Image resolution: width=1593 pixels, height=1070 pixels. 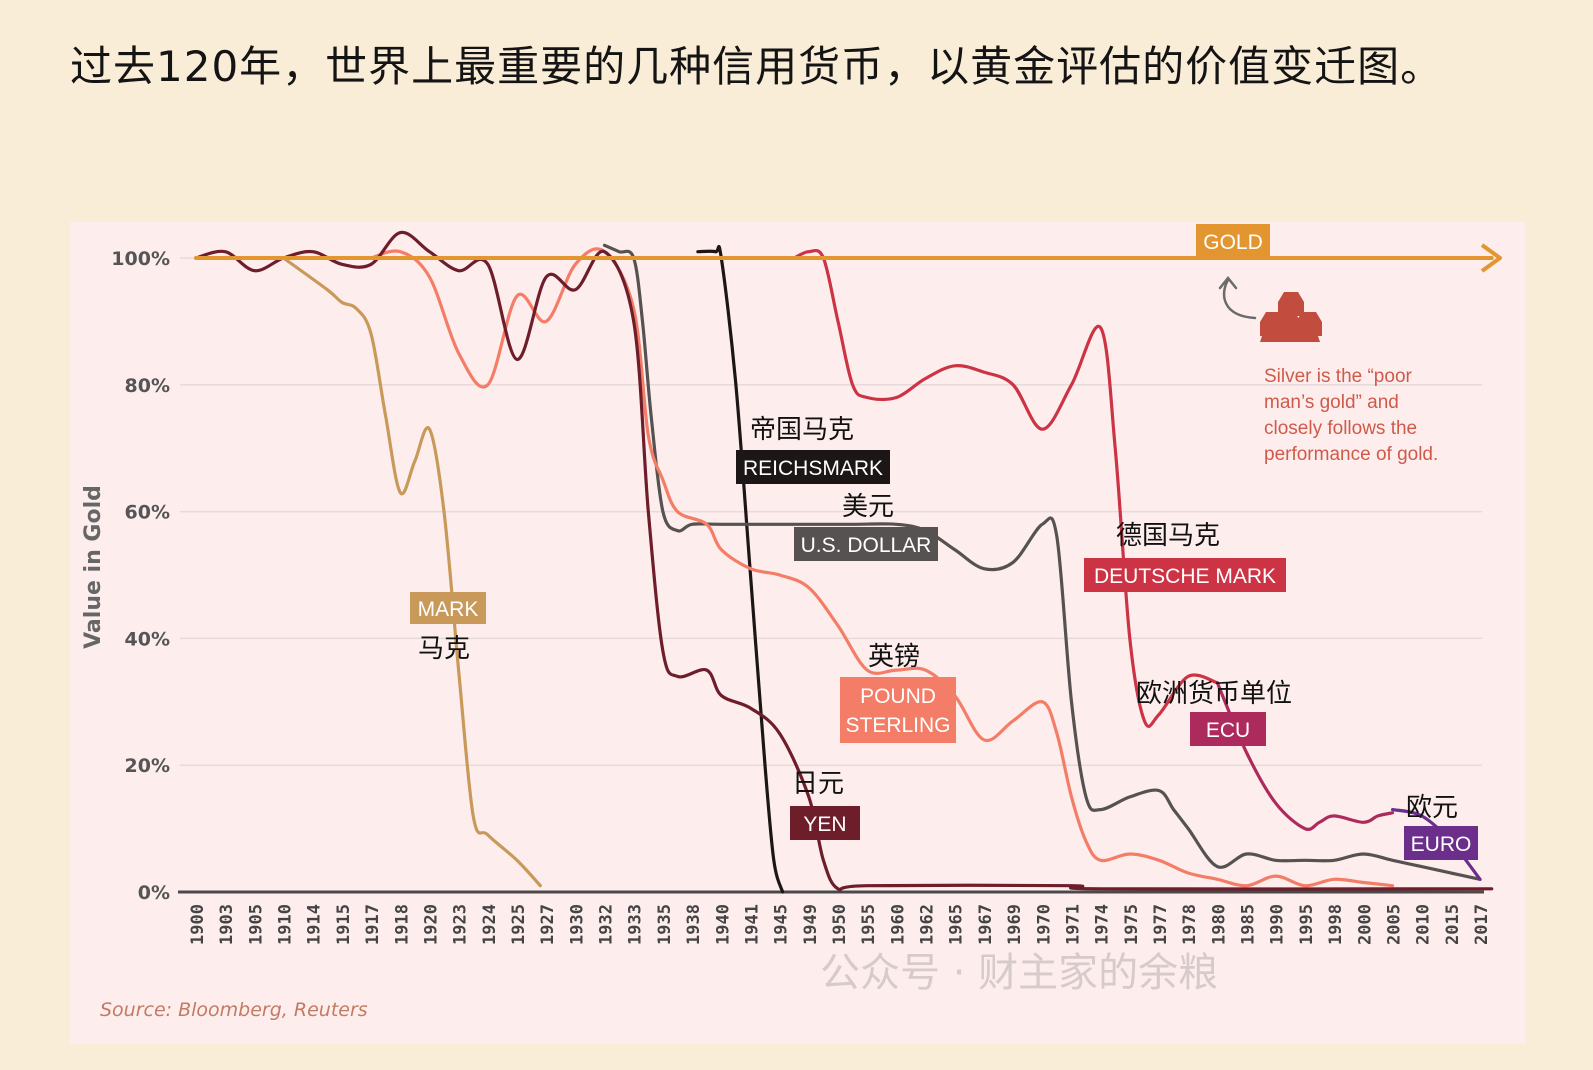 I want to click on series-label-u-s-dollar: U.S. DOLLAR, so click(x=866, y=545).